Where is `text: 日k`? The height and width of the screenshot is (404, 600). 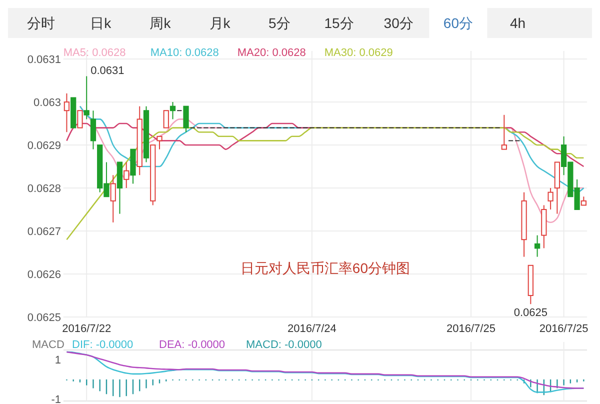
text: 日k is located at coordinates (101, 22).